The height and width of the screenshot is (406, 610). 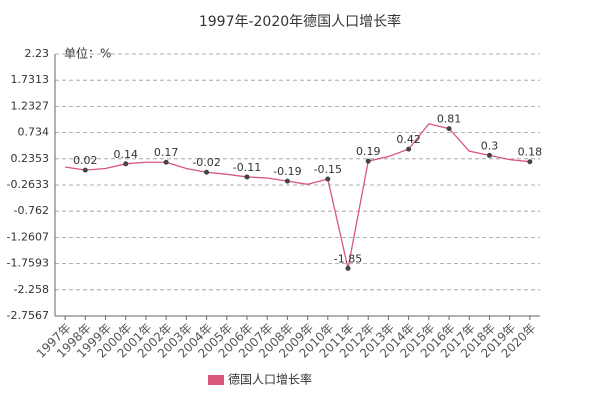 What do you see at coordinates (247, 167) in the screenshot?
I see `data-label: -0.11` at bounding box center [247, 167].